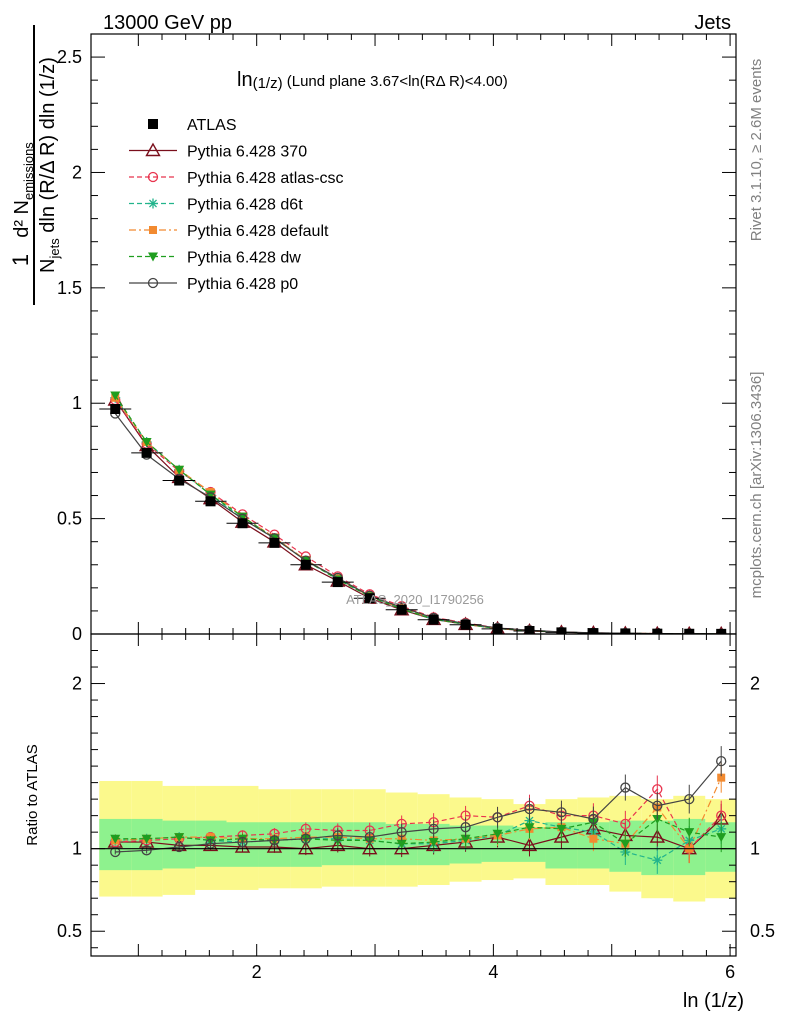 Image resolution: width=786 pixels, height=1024 pixels. What do you see at coordinates (730, 972) in the screenshot?
I see `x-tick-label: 6` at bounding box center [730, 972].